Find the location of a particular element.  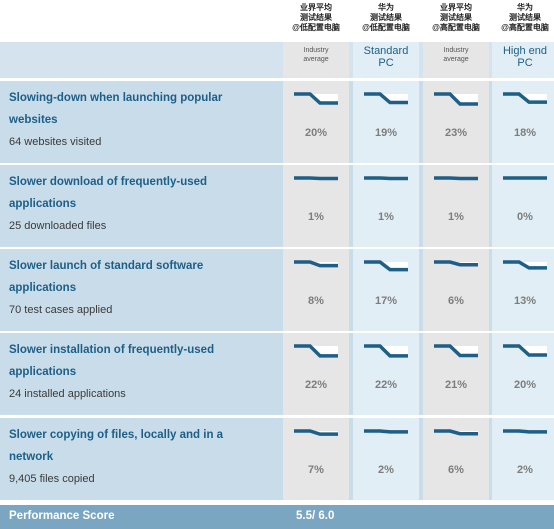

result-cell: 23% is located at coordinates (456, 122).